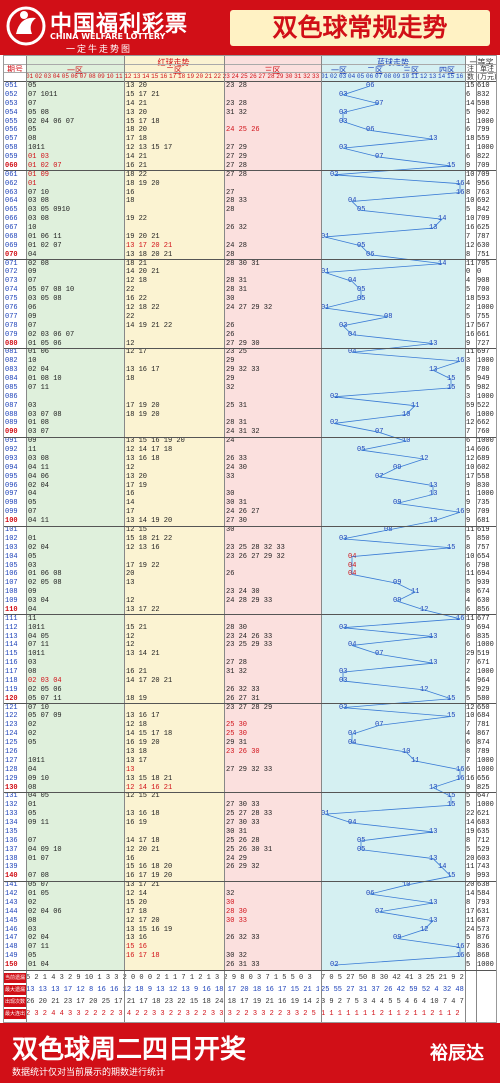  I want to click on notes-count: 17, so click(470, 911).